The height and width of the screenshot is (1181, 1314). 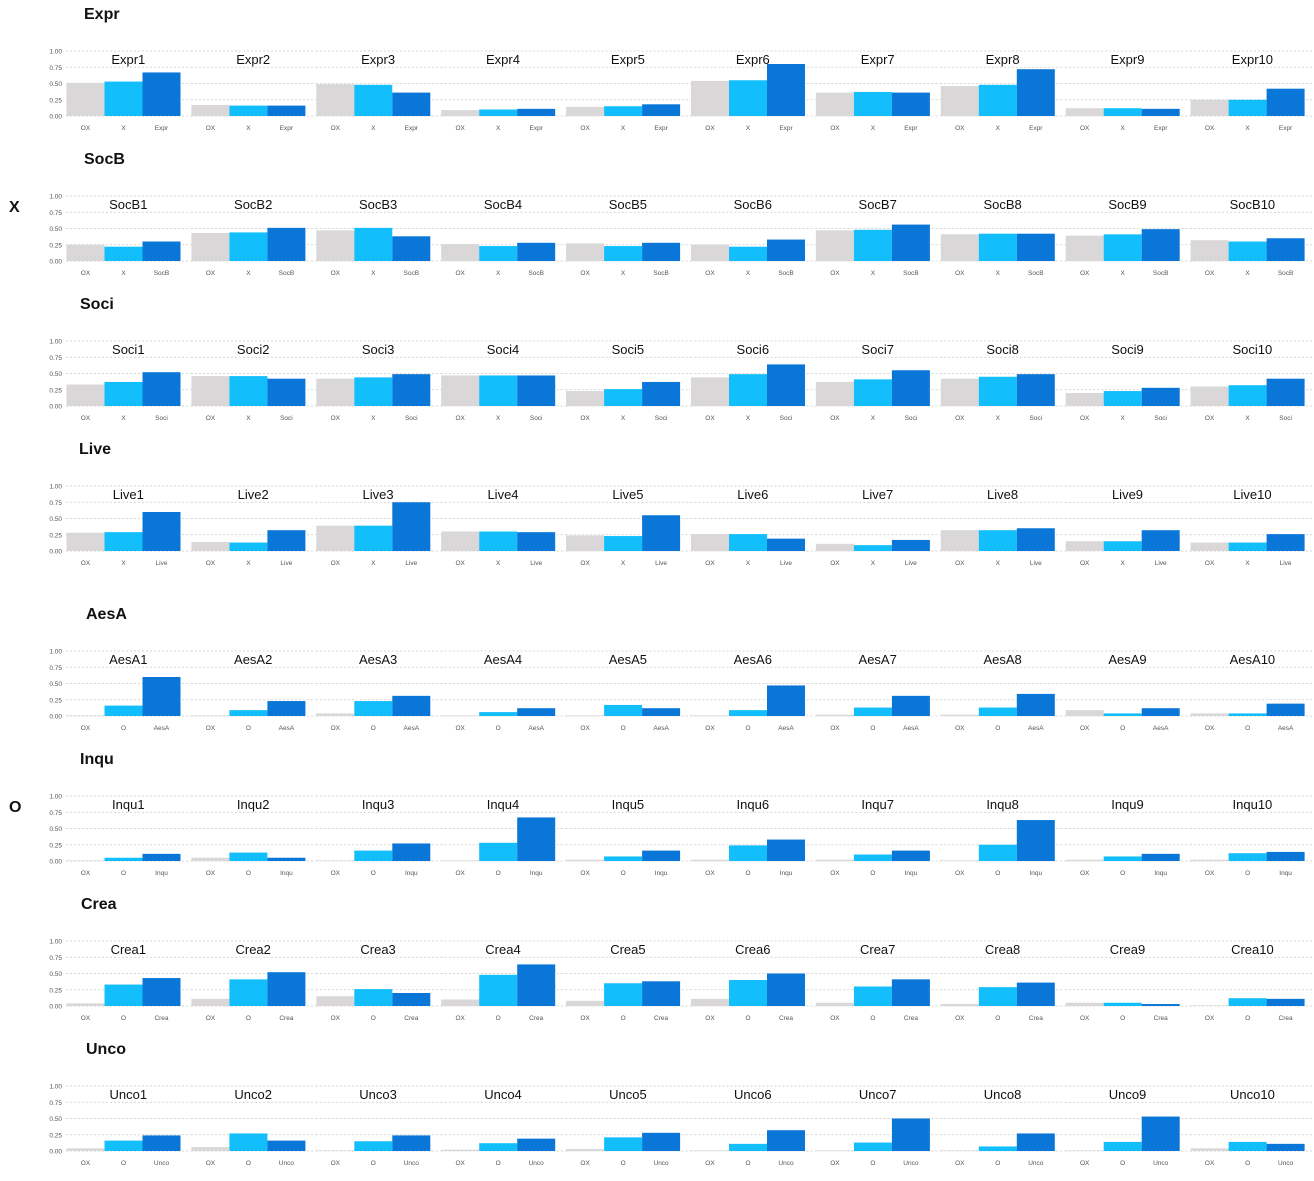 What do you see at coordinates (753, 804) in the screenshot?
I see `facet-label: Inqu6` at bounding box center [753, 804].